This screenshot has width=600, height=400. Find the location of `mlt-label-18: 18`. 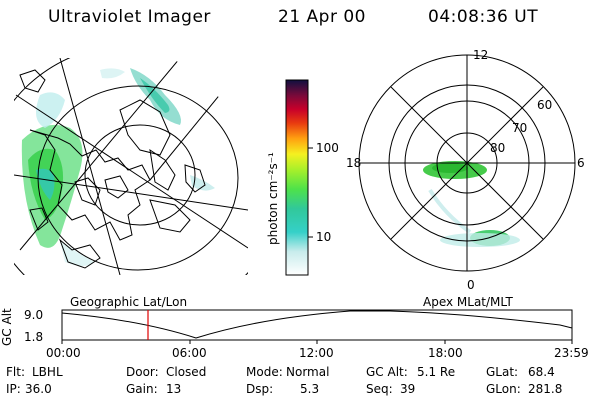

mlt-label-18: 18 is located at coordinates (354, 163).